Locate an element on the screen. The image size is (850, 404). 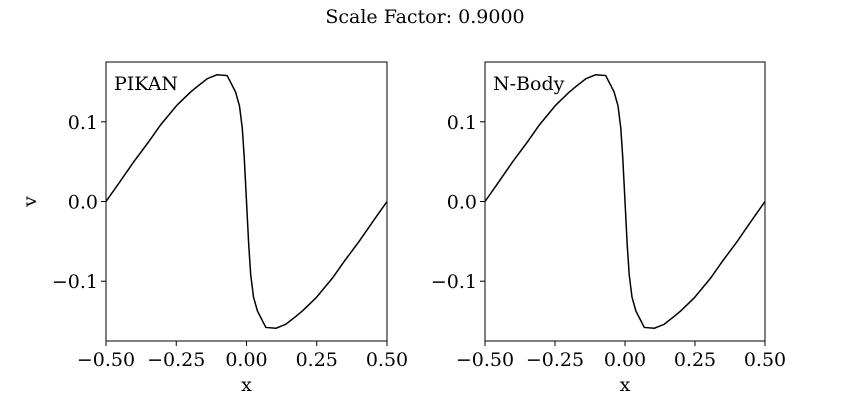
panel-label: PIKAN is located at coordinates (146, 84).